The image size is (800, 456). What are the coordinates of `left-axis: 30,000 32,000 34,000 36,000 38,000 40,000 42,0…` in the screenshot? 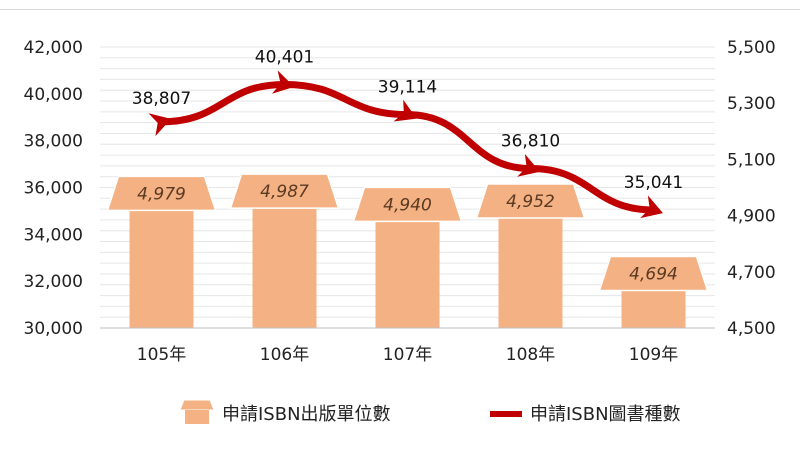 It's located at (53, 188).